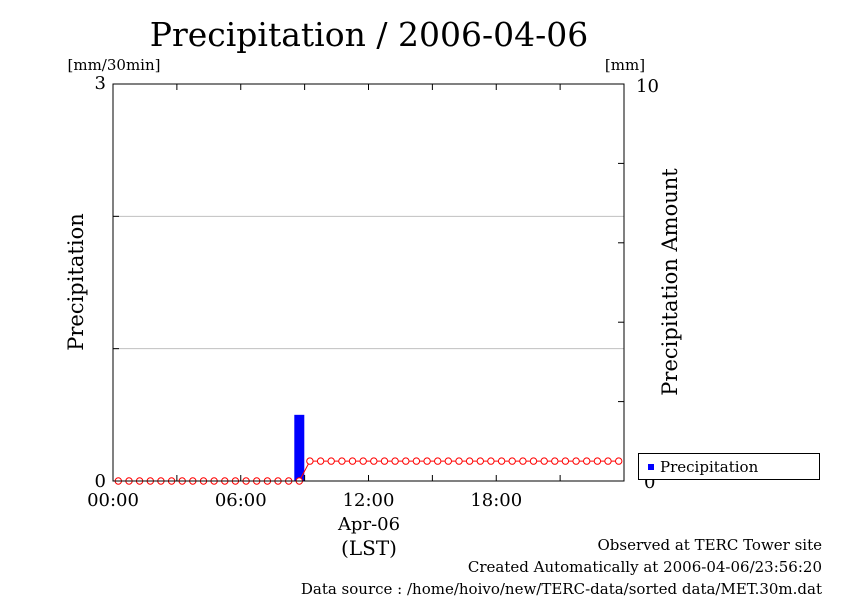  What do you see at coordinates (670, 282) in the screenshot?
I see `right-axis-title: Precipitation Amount` at bounding box center [670, 282].